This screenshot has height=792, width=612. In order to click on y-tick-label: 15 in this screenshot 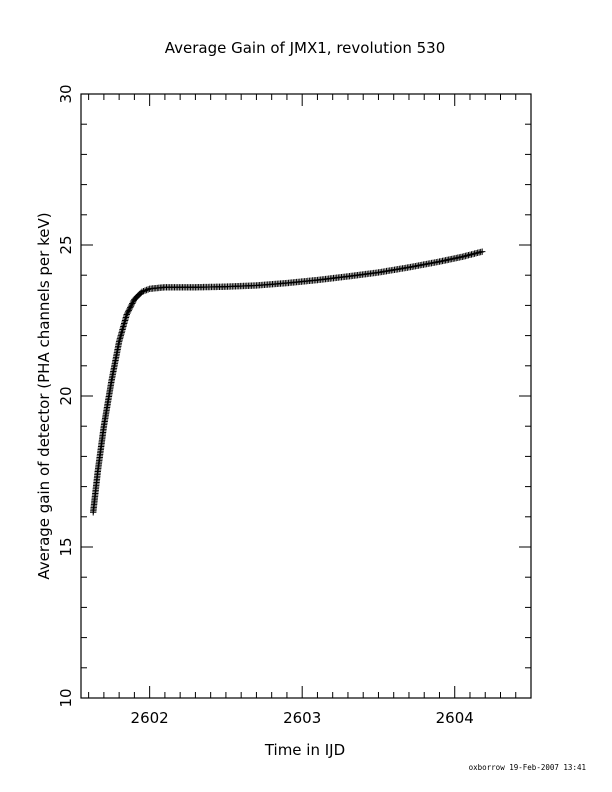, I will do `click(66, 546)`.